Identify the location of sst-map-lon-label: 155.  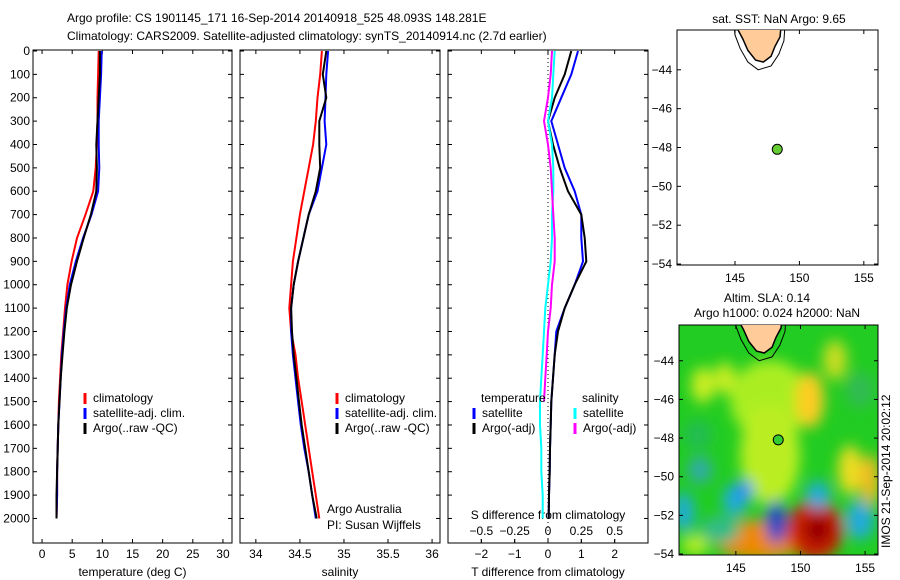
(864, 278).